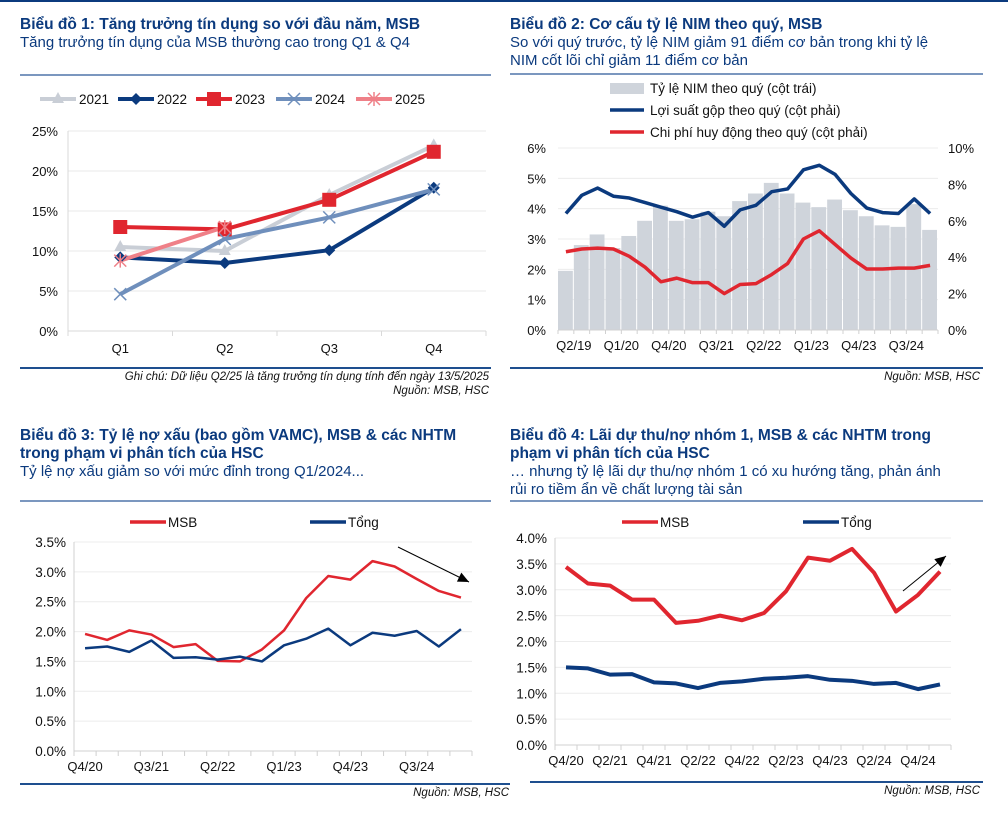  I want to click on chart1-legend-marker-2022, so click(136, 99).